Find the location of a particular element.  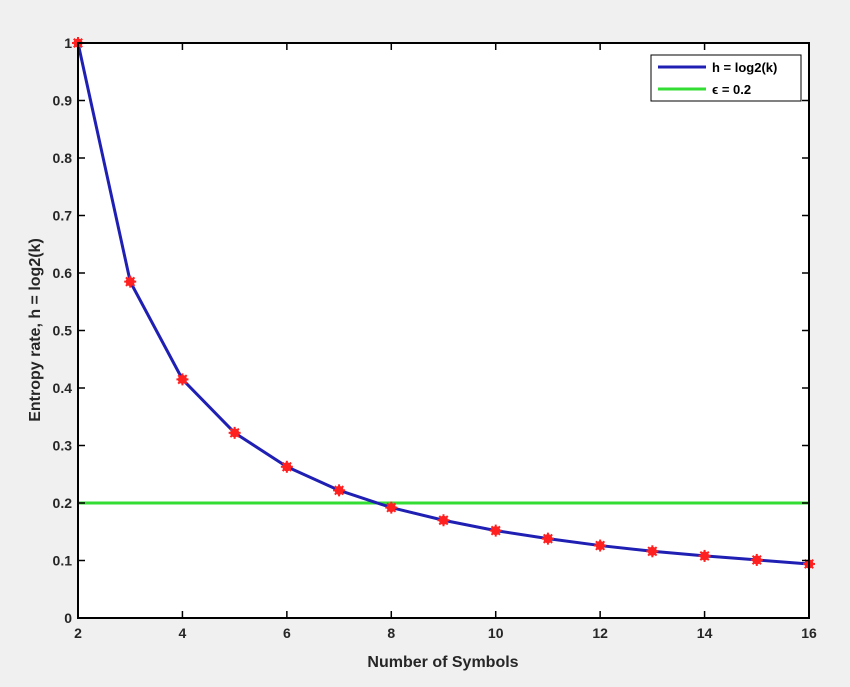

x-tick-label: 4 is located at coordinates (183, 633).